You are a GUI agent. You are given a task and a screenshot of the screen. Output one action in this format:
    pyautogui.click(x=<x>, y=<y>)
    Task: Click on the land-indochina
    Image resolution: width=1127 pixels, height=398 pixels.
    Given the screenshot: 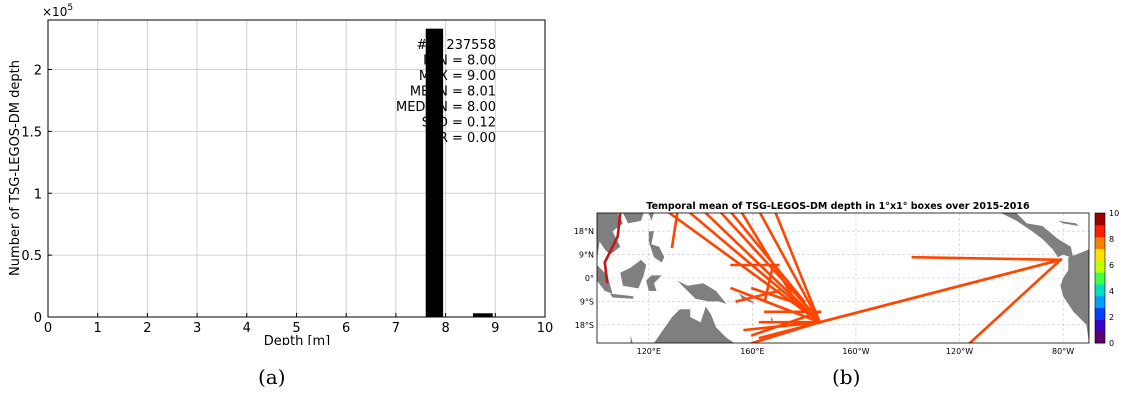 What is the action you would take?
    pyautogui.click(x=610, y=236)
    